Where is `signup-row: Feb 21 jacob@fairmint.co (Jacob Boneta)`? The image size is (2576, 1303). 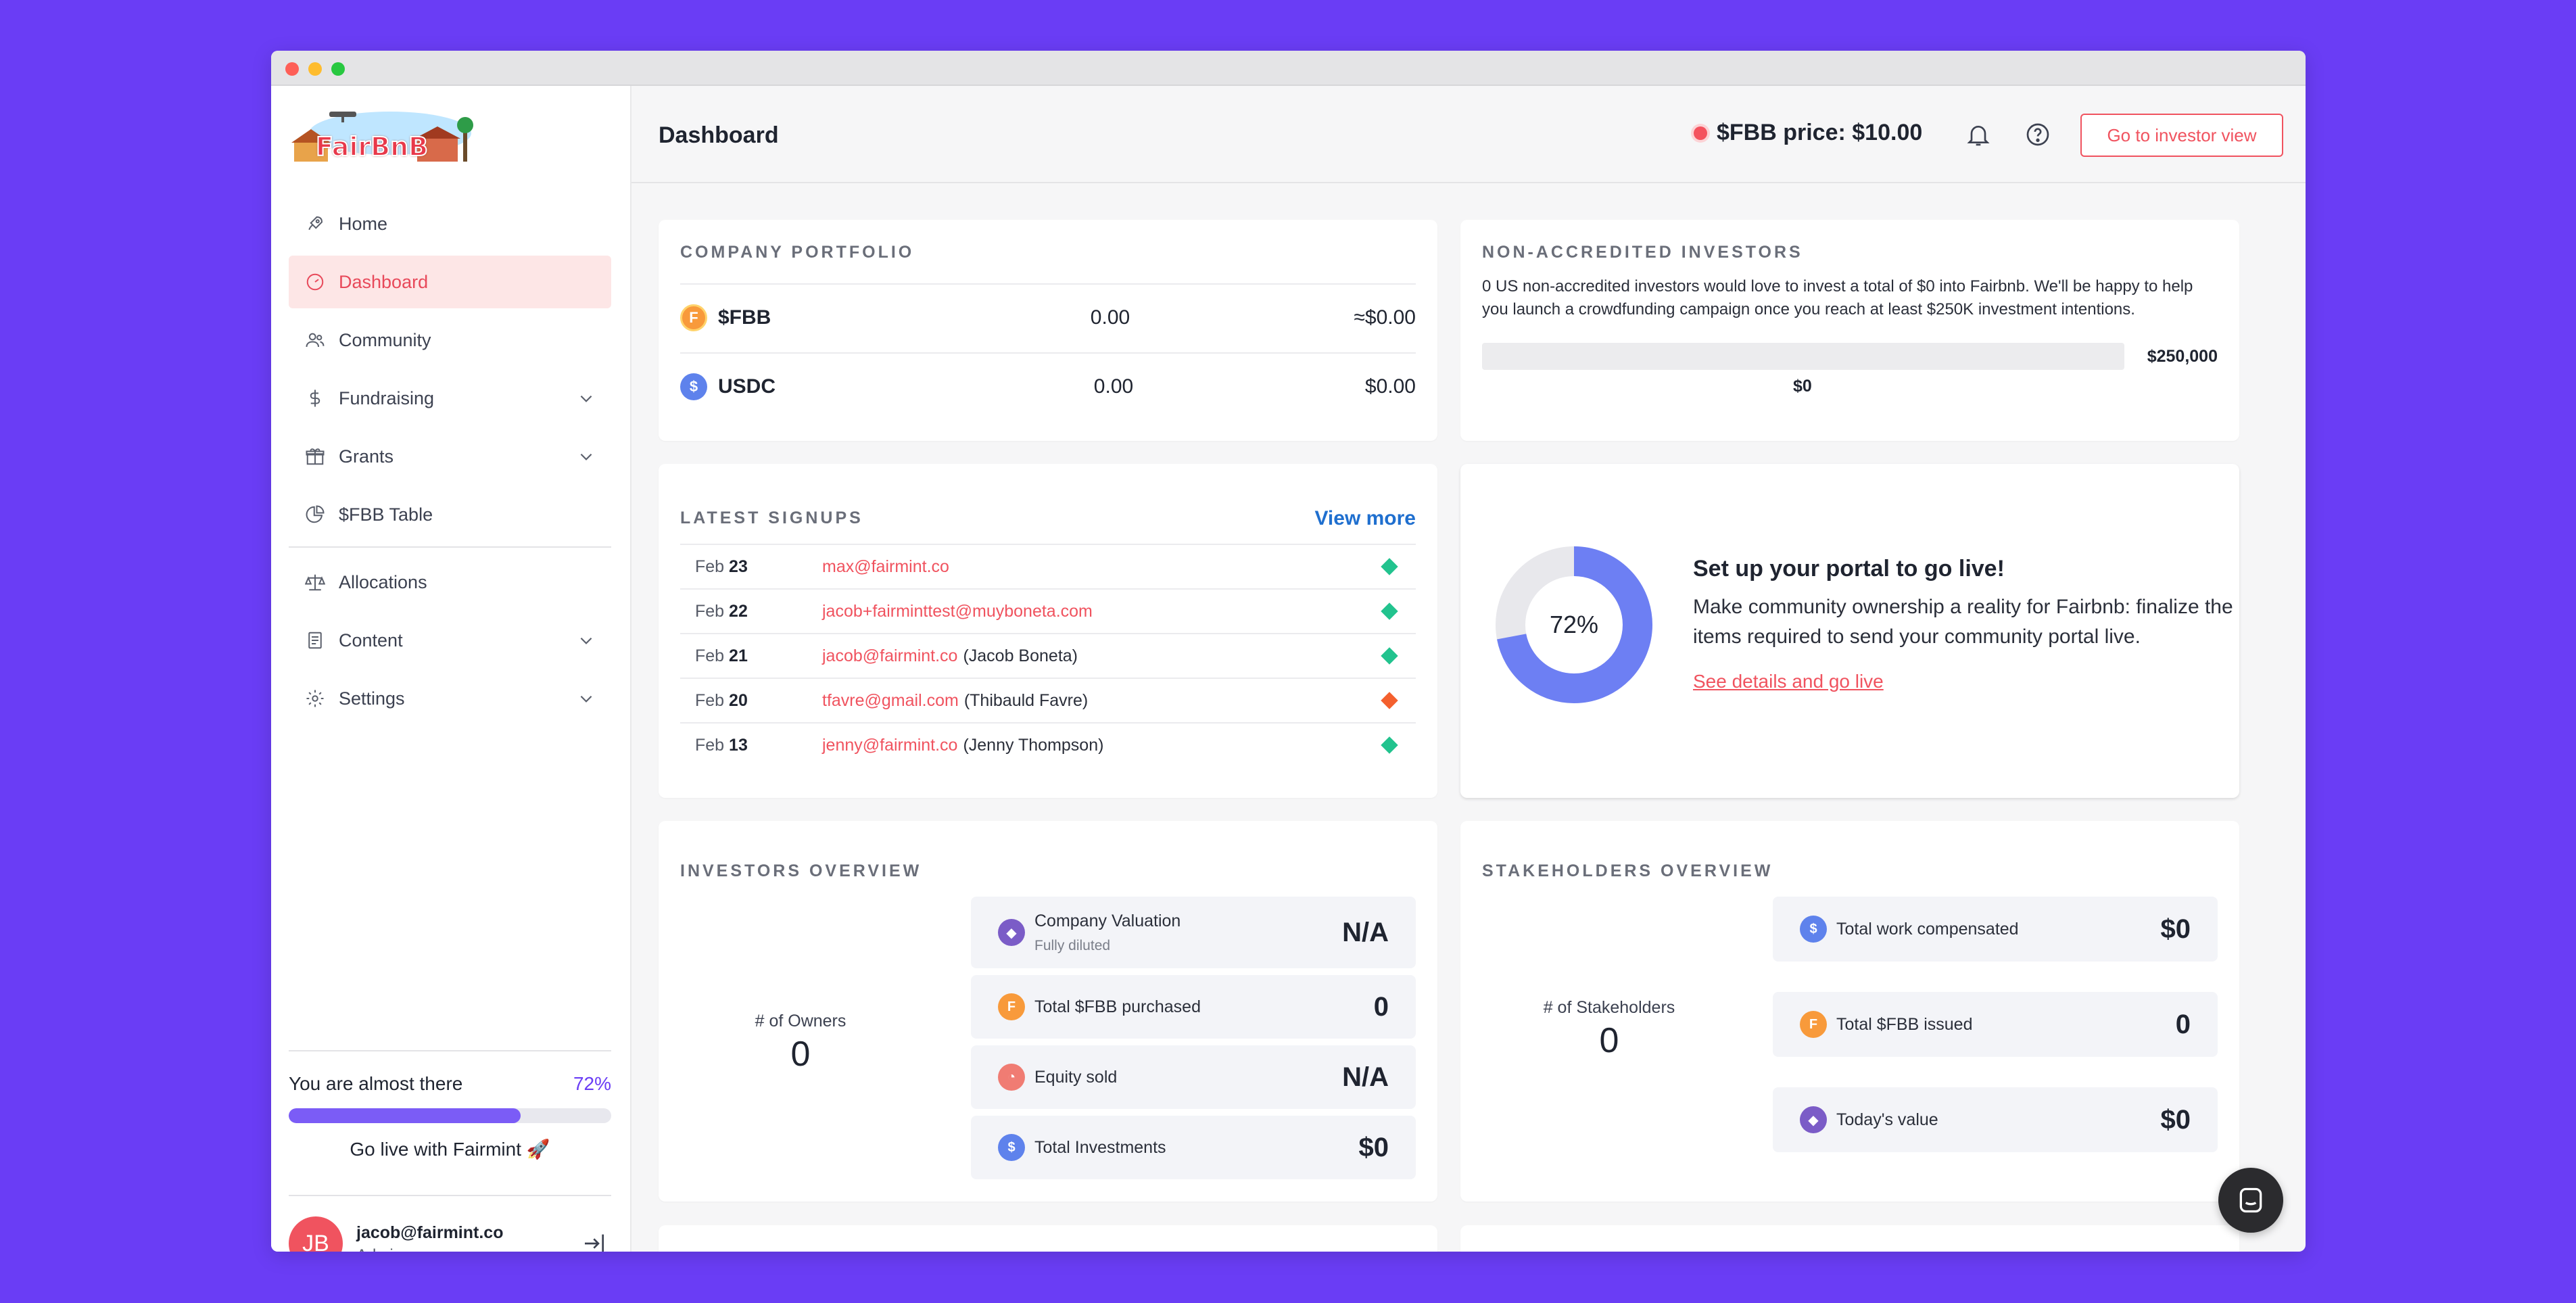
signup-row: Feb 21 jacob@fairmint.co (Jacob Boneta) is located at coordinates (1048, 655).